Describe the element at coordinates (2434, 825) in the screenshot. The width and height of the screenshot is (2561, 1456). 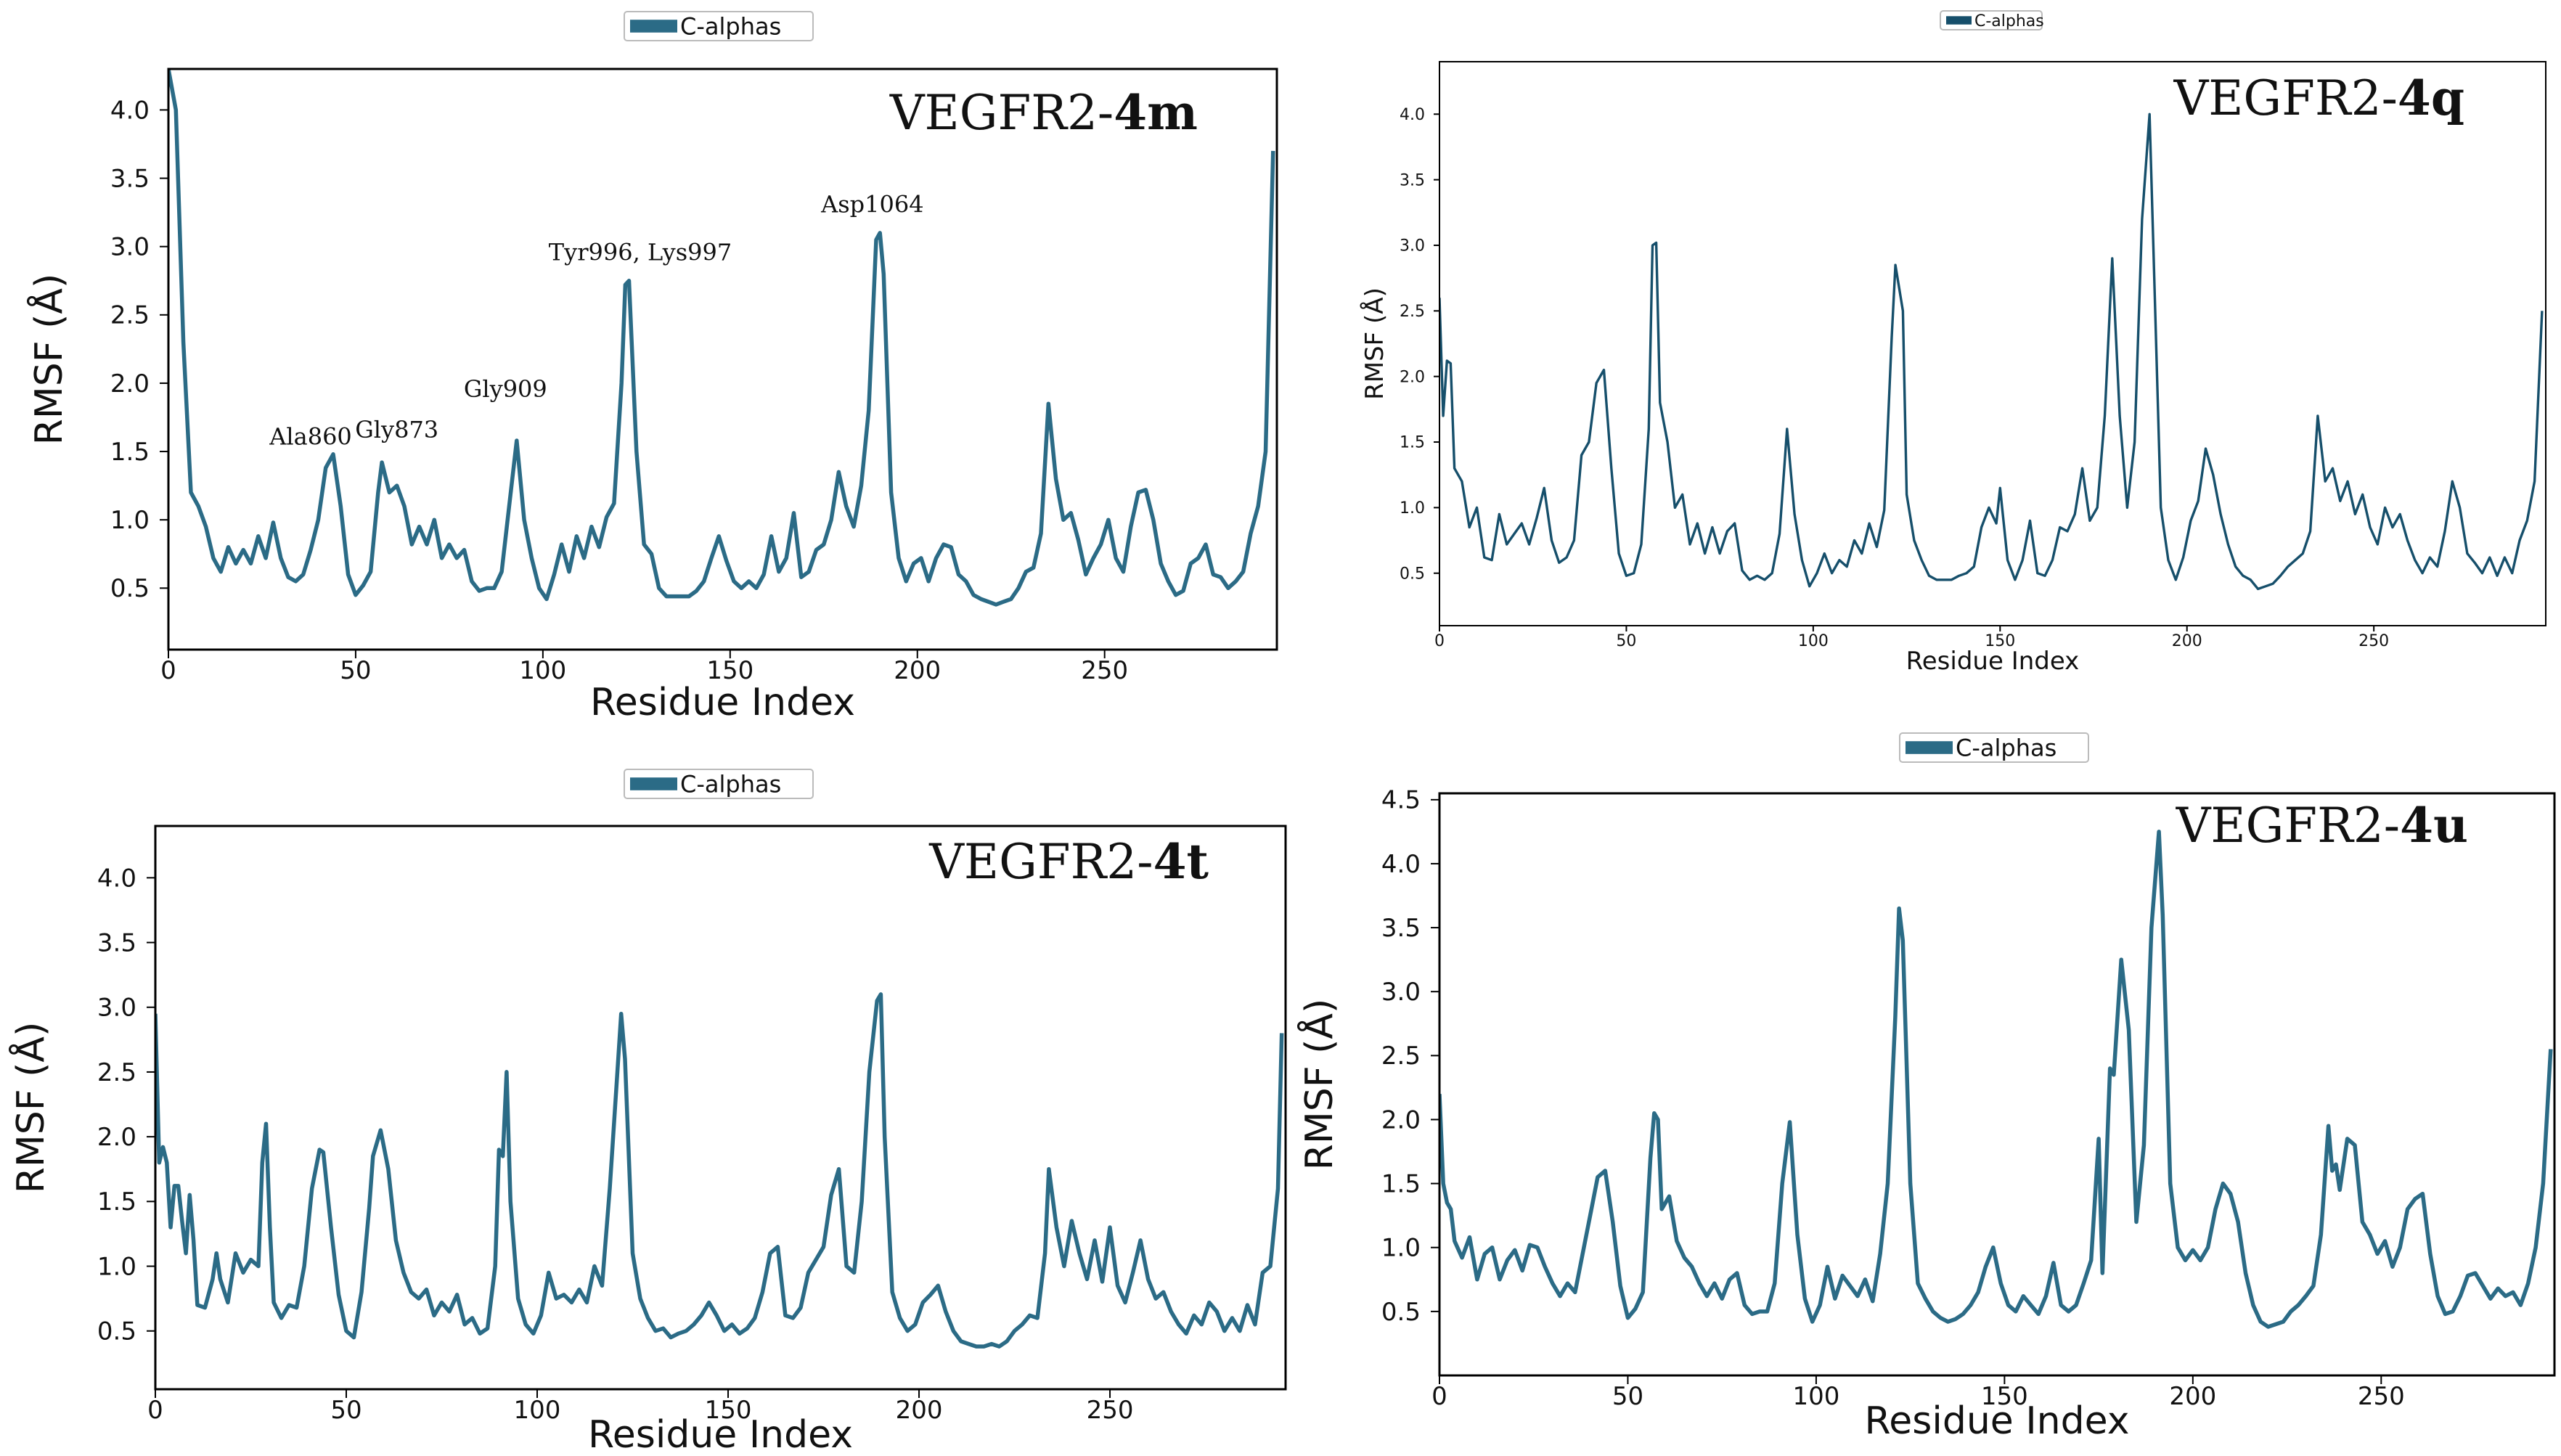
I see `panel-title-suffix: 4u` at that location.